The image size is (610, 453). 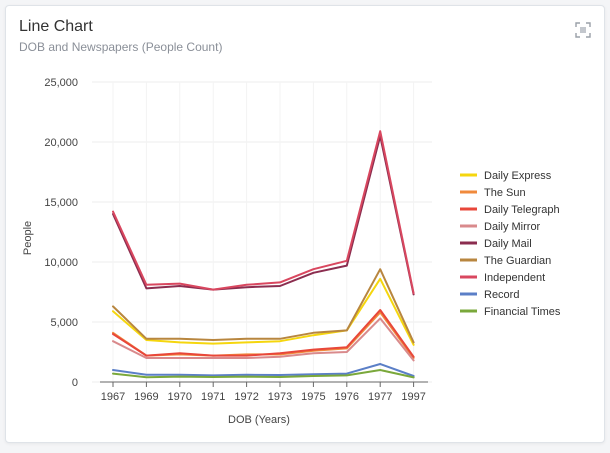 I want to click on legend-item: The Sun, so click(x=493, y=193).